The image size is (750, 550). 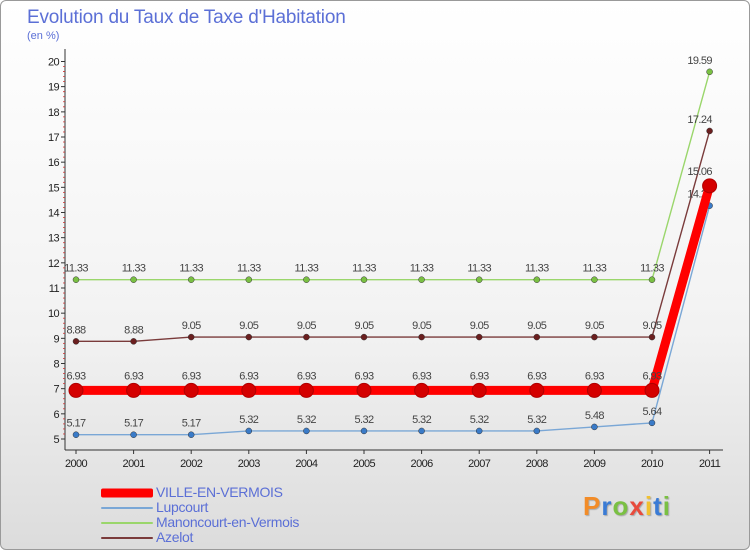 I want to click on x-tick-label: 2009, so click(x=594, y=464).